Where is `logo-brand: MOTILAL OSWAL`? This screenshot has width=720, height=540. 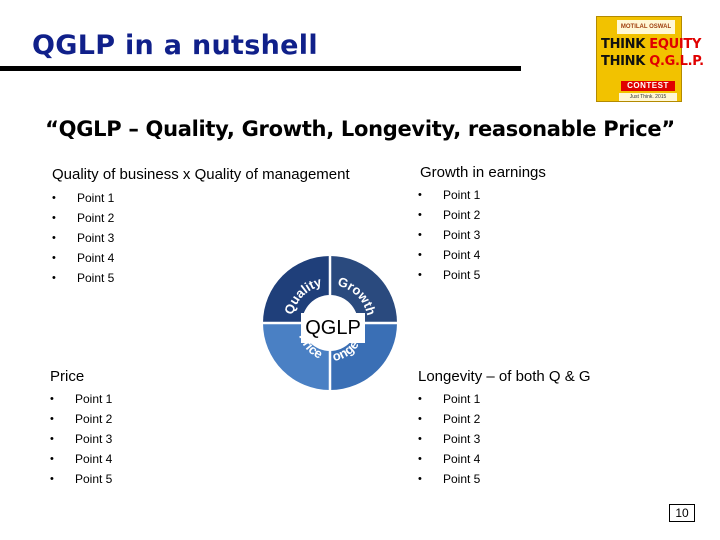 logo-brand: MOTILAL OSWAL is located at coordinates (646, 27).